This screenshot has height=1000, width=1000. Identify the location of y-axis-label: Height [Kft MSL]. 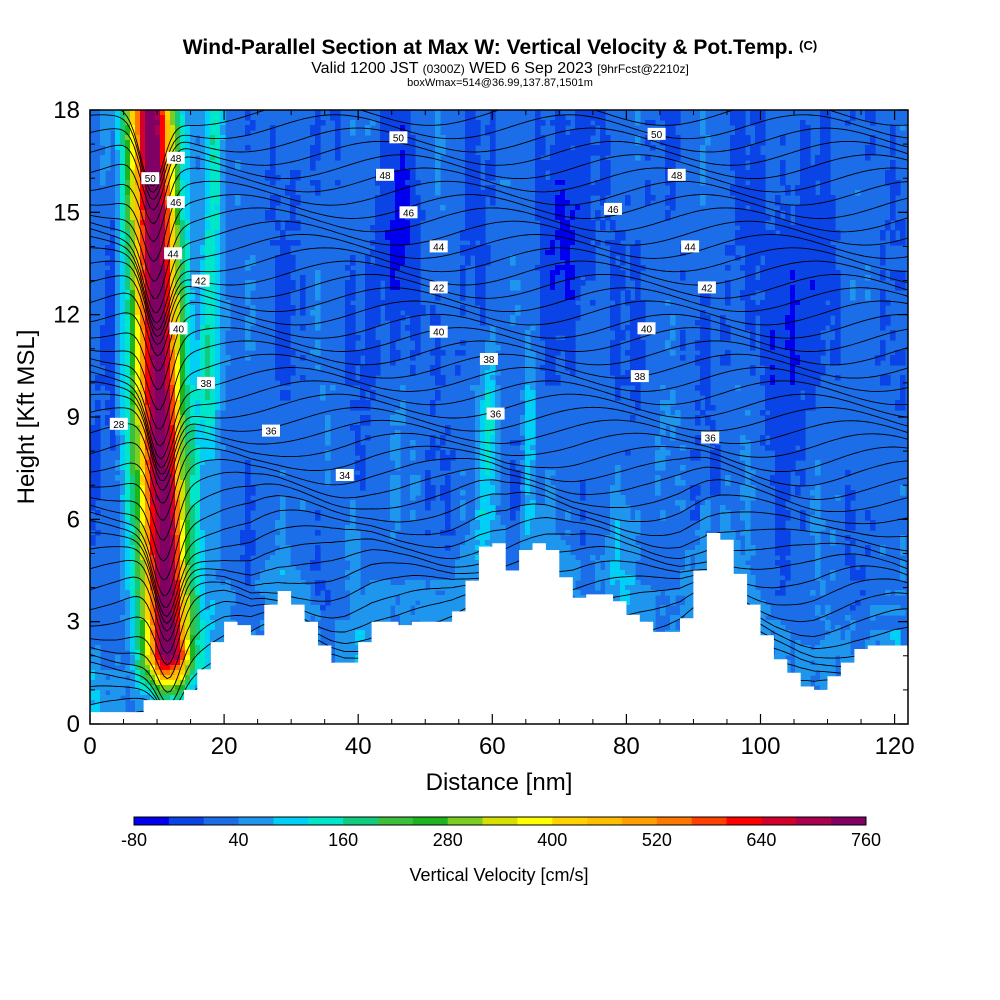
(26, 417).